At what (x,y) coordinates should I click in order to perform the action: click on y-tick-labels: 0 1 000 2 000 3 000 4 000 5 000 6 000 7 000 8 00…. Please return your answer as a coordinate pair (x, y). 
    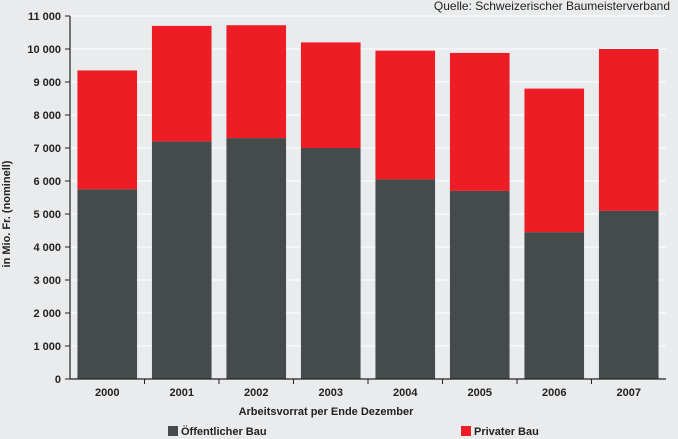
    Looking at the image, I should click on (44, 198).